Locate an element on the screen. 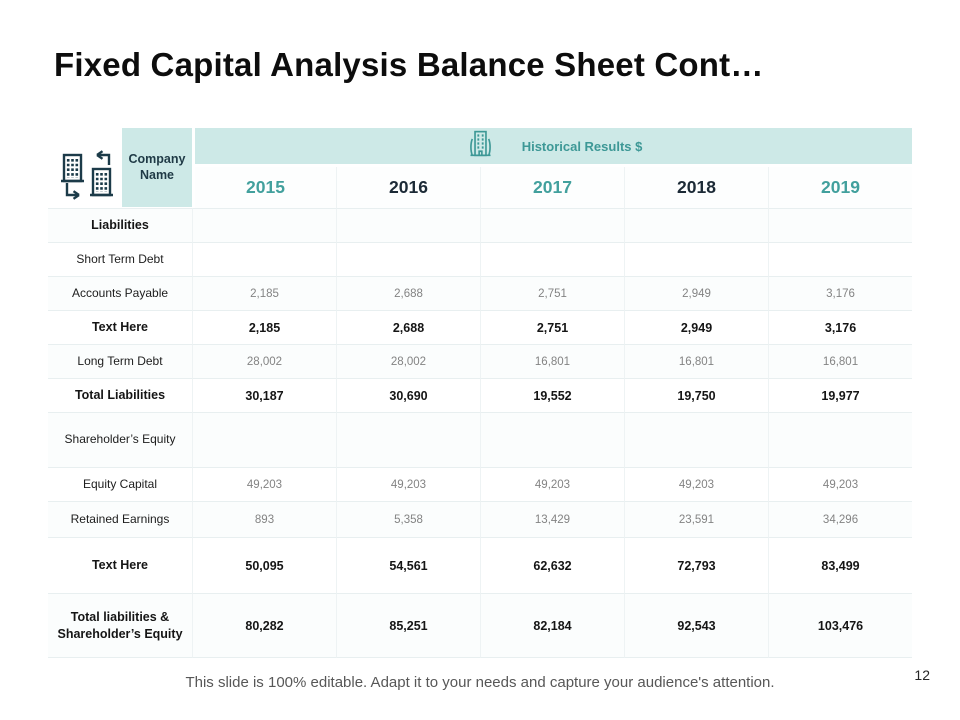 The width and height of the screenshot is (960, 720). cell-value: 30,187 is located at coordinates (264, 395).